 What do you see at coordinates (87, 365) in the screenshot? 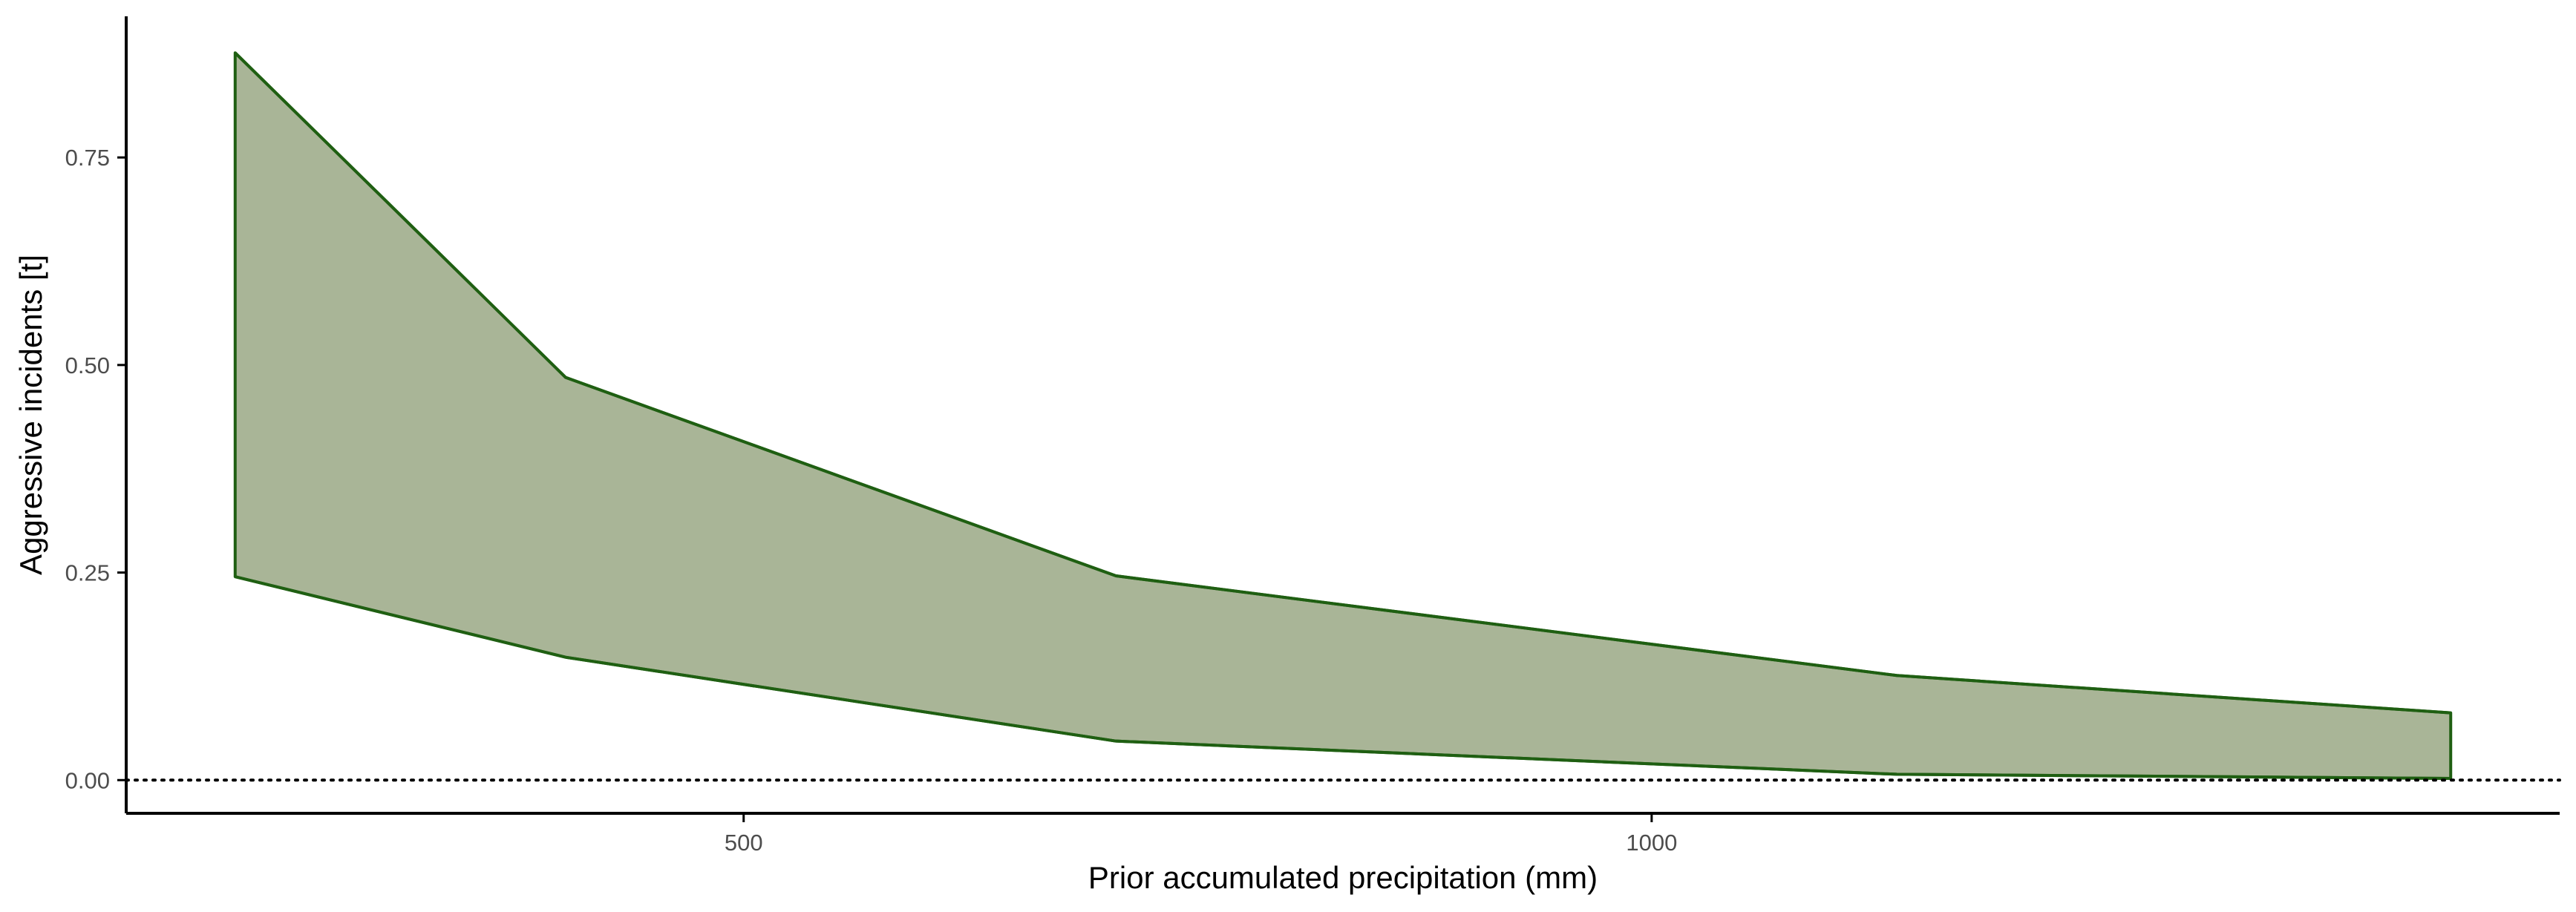
I see `y-tick-label: 0.50` at bounding box center [87, 365].